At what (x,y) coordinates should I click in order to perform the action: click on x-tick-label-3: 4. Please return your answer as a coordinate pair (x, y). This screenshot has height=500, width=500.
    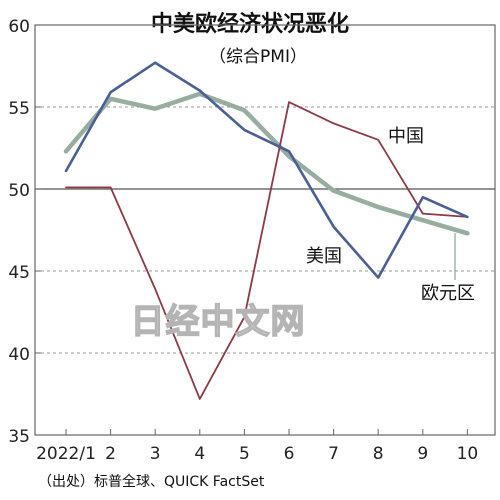
    Looking at the image, I should click on (199, 454).